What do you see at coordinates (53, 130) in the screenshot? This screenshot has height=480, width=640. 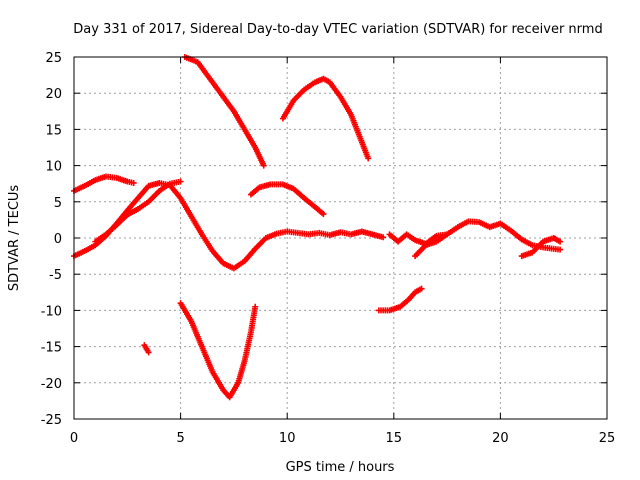 I see `y-tick-label: 15` at bounding box center [53, 130].